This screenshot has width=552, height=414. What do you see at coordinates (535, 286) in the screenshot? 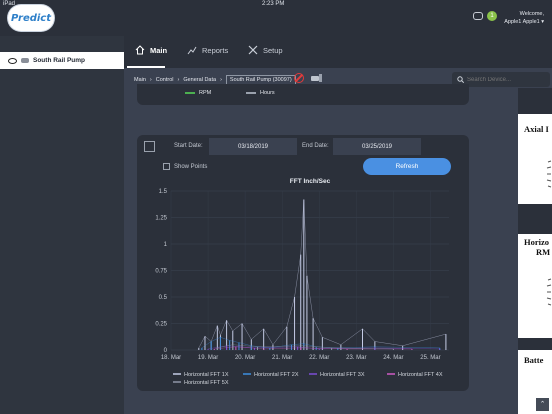
I see `horizontal-rpm-card: Horizo RM` at bounding box center [535, 286].